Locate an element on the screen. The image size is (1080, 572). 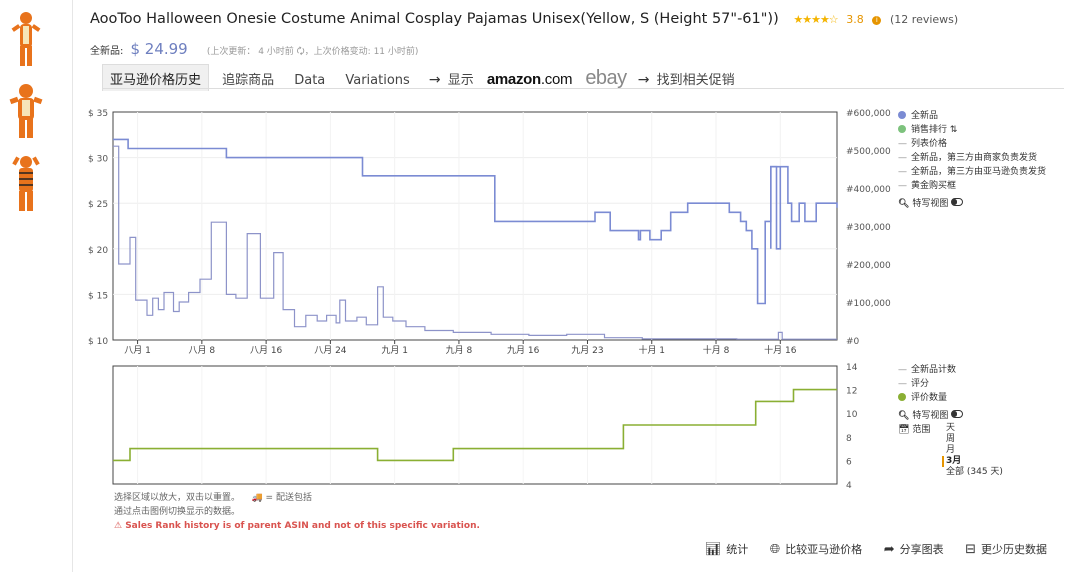
statistics-button: 📊︎ 统计 is located at coordinates (726, 549).